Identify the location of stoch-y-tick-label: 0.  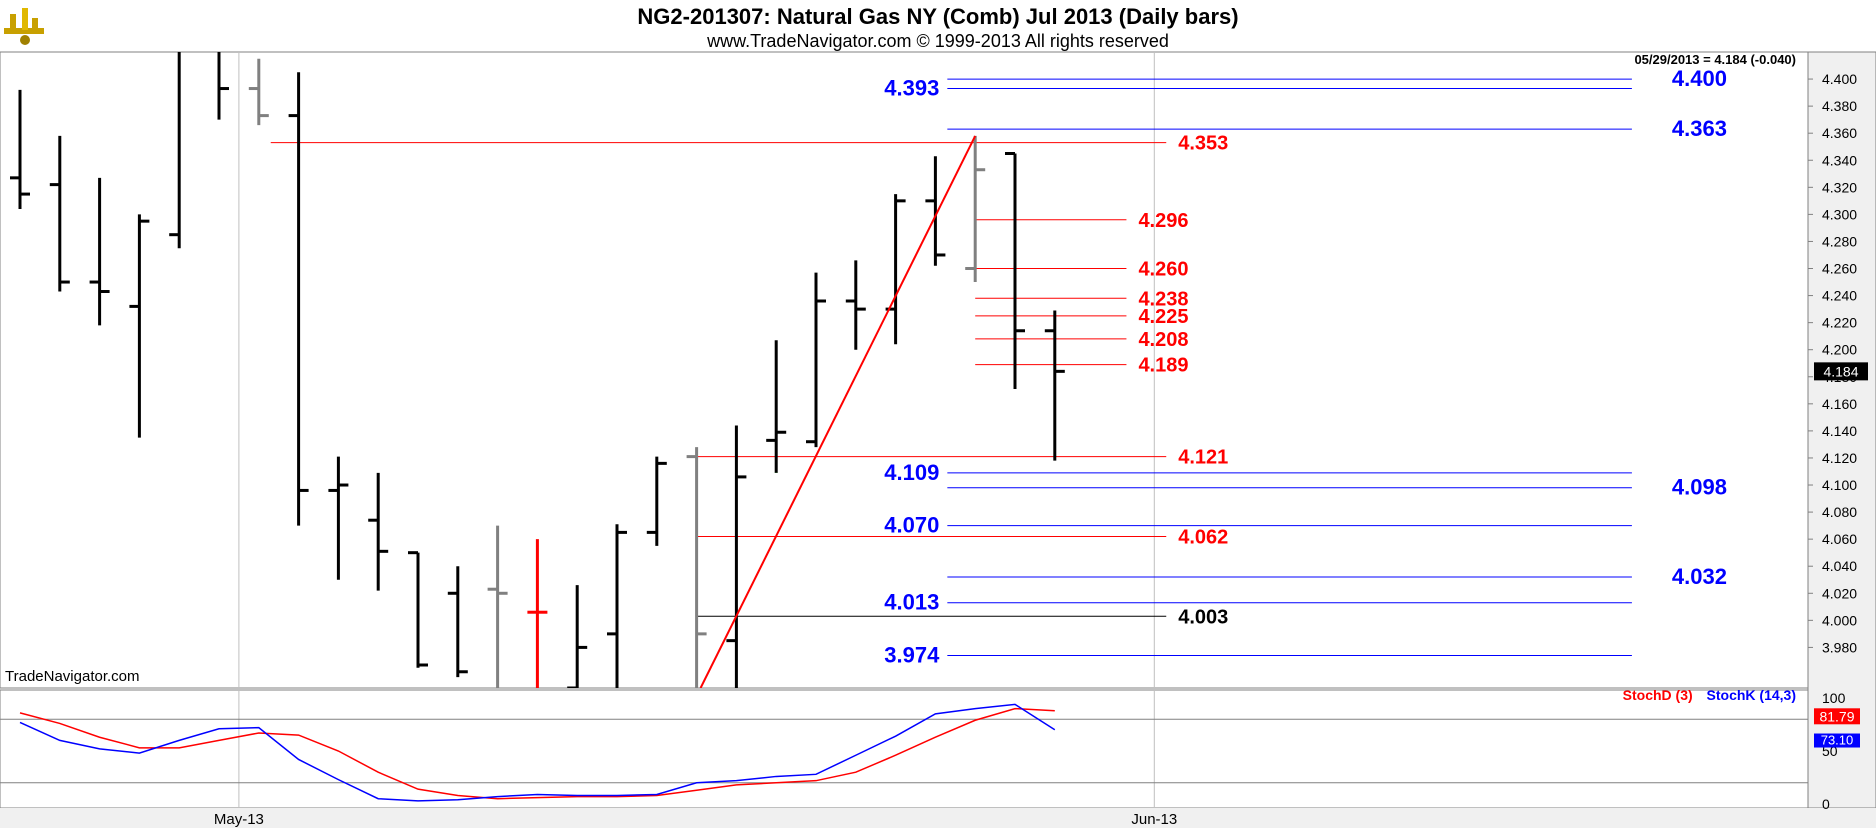
(1826, 804).